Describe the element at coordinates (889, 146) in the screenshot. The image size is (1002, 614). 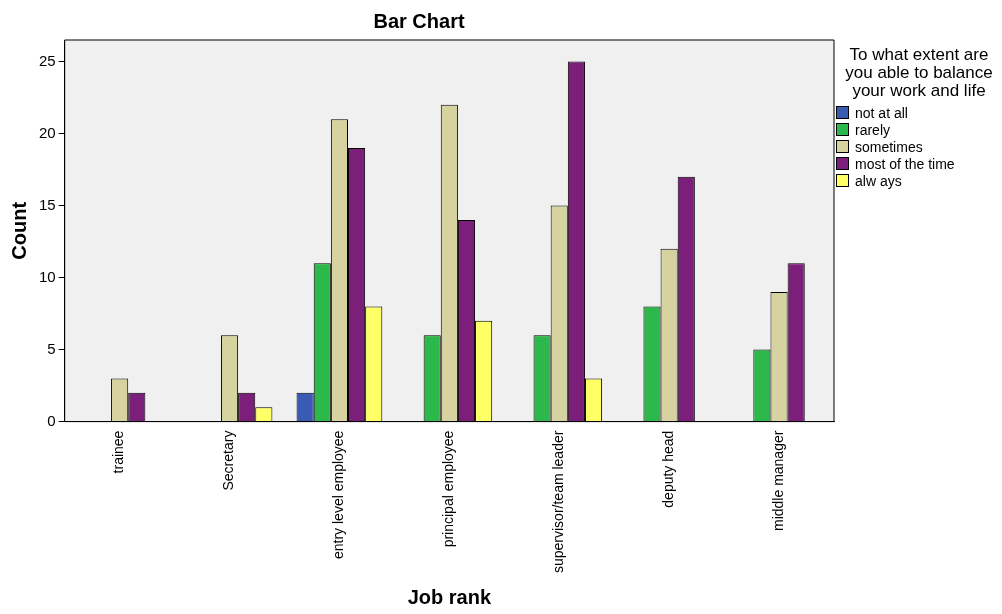
I see `legend-label: sometimes` at that location.